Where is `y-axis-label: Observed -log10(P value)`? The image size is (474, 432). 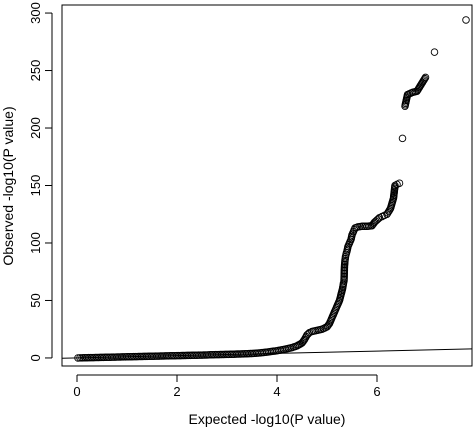
y-axis-label: Observed -log10(P value) is located at coordinates (8, 185).